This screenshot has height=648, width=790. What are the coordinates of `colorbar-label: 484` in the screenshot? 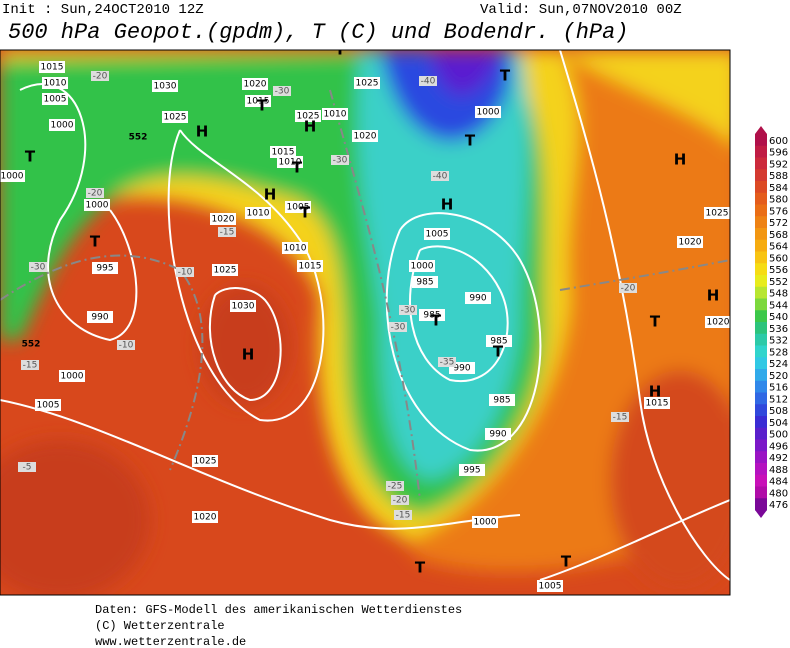 It's located at (778, 482).